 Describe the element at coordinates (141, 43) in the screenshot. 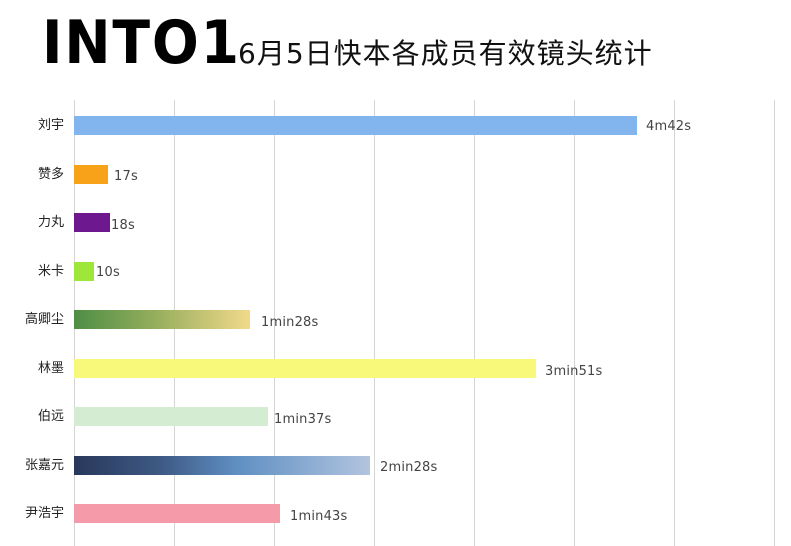

I see `into1-logo: INTO1` at that location.